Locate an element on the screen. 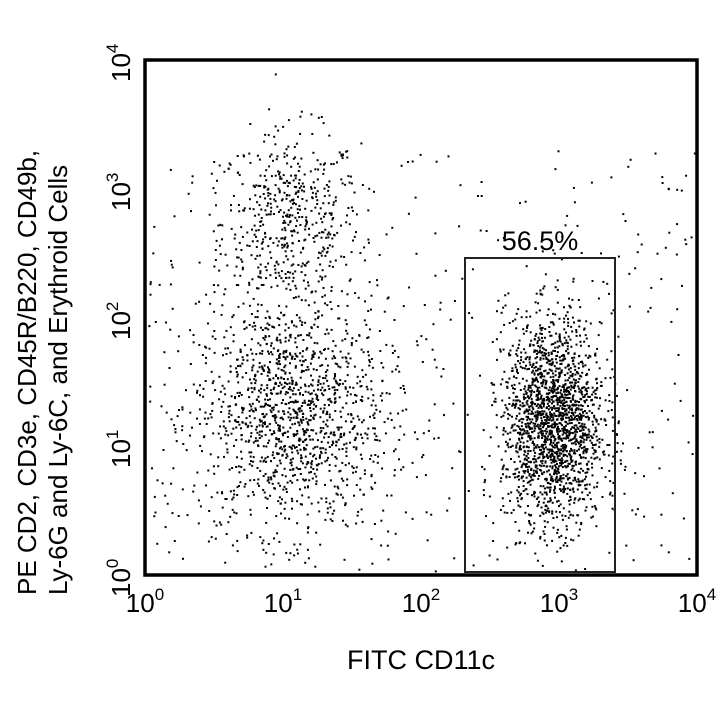  gate-rectangle is located at coordinates (540, 415).